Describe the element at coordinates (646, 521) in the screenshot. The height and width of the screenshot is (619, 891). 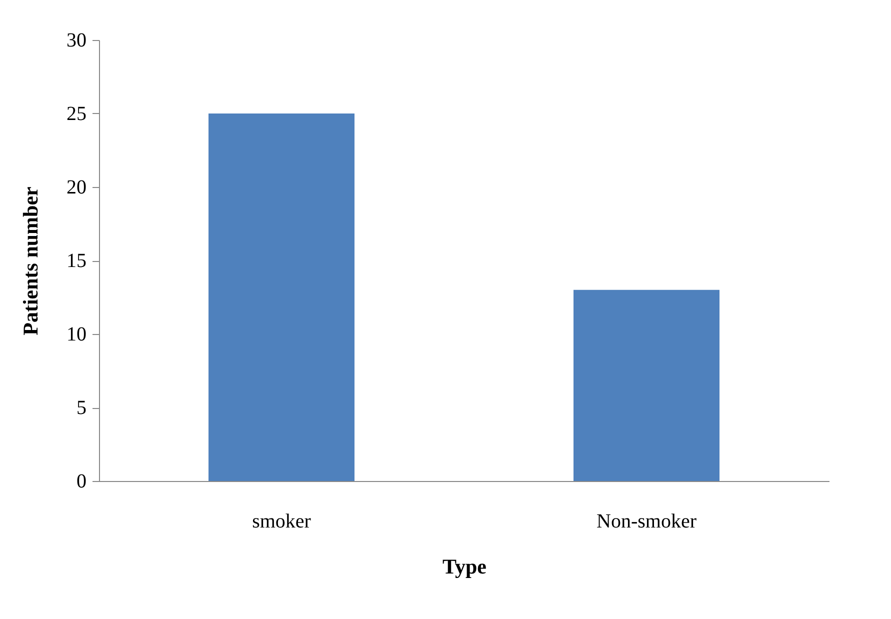
I see `x-tick-label: Non-smoker` at that location.